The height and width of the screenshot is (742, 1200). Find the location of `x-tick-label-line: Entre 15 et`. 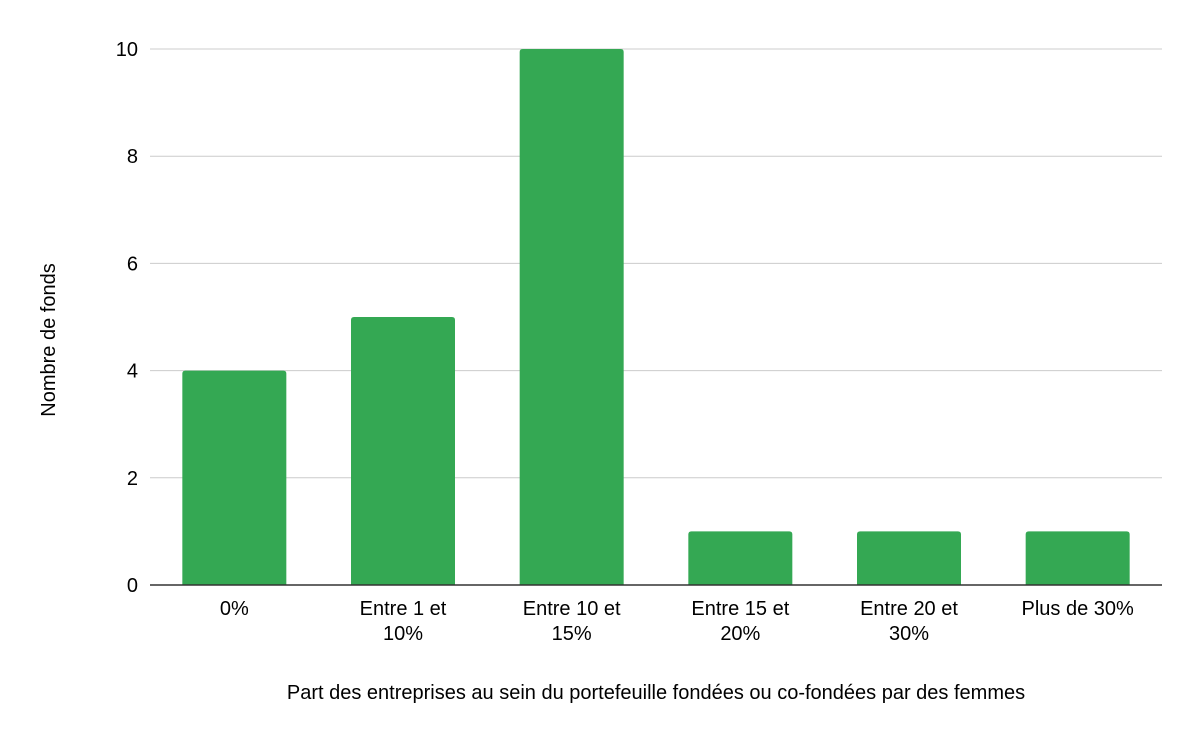

x-tick-label-line: Entre 15 et is located at coordinates (740, 609).